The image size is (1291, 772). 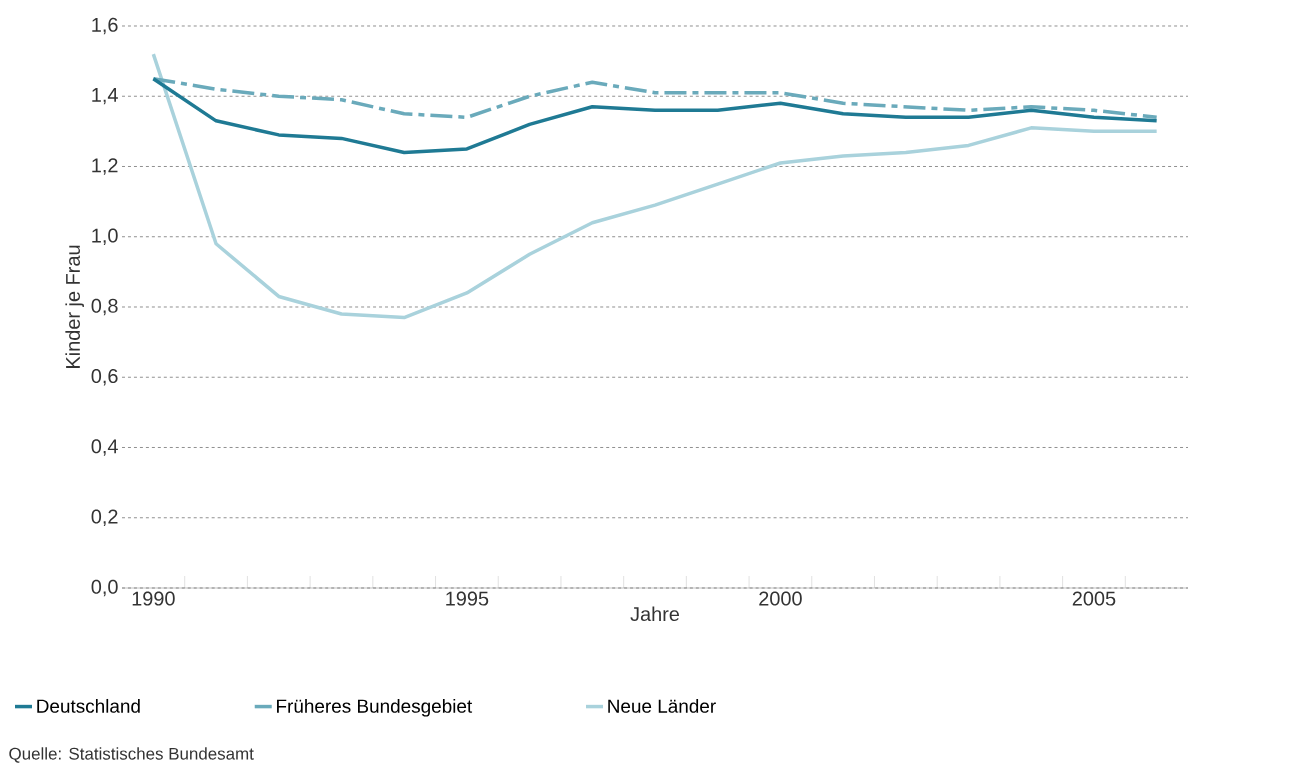 I want to click on legend-label: Früheres Bundesgebiet, so click(x=375, y=707).